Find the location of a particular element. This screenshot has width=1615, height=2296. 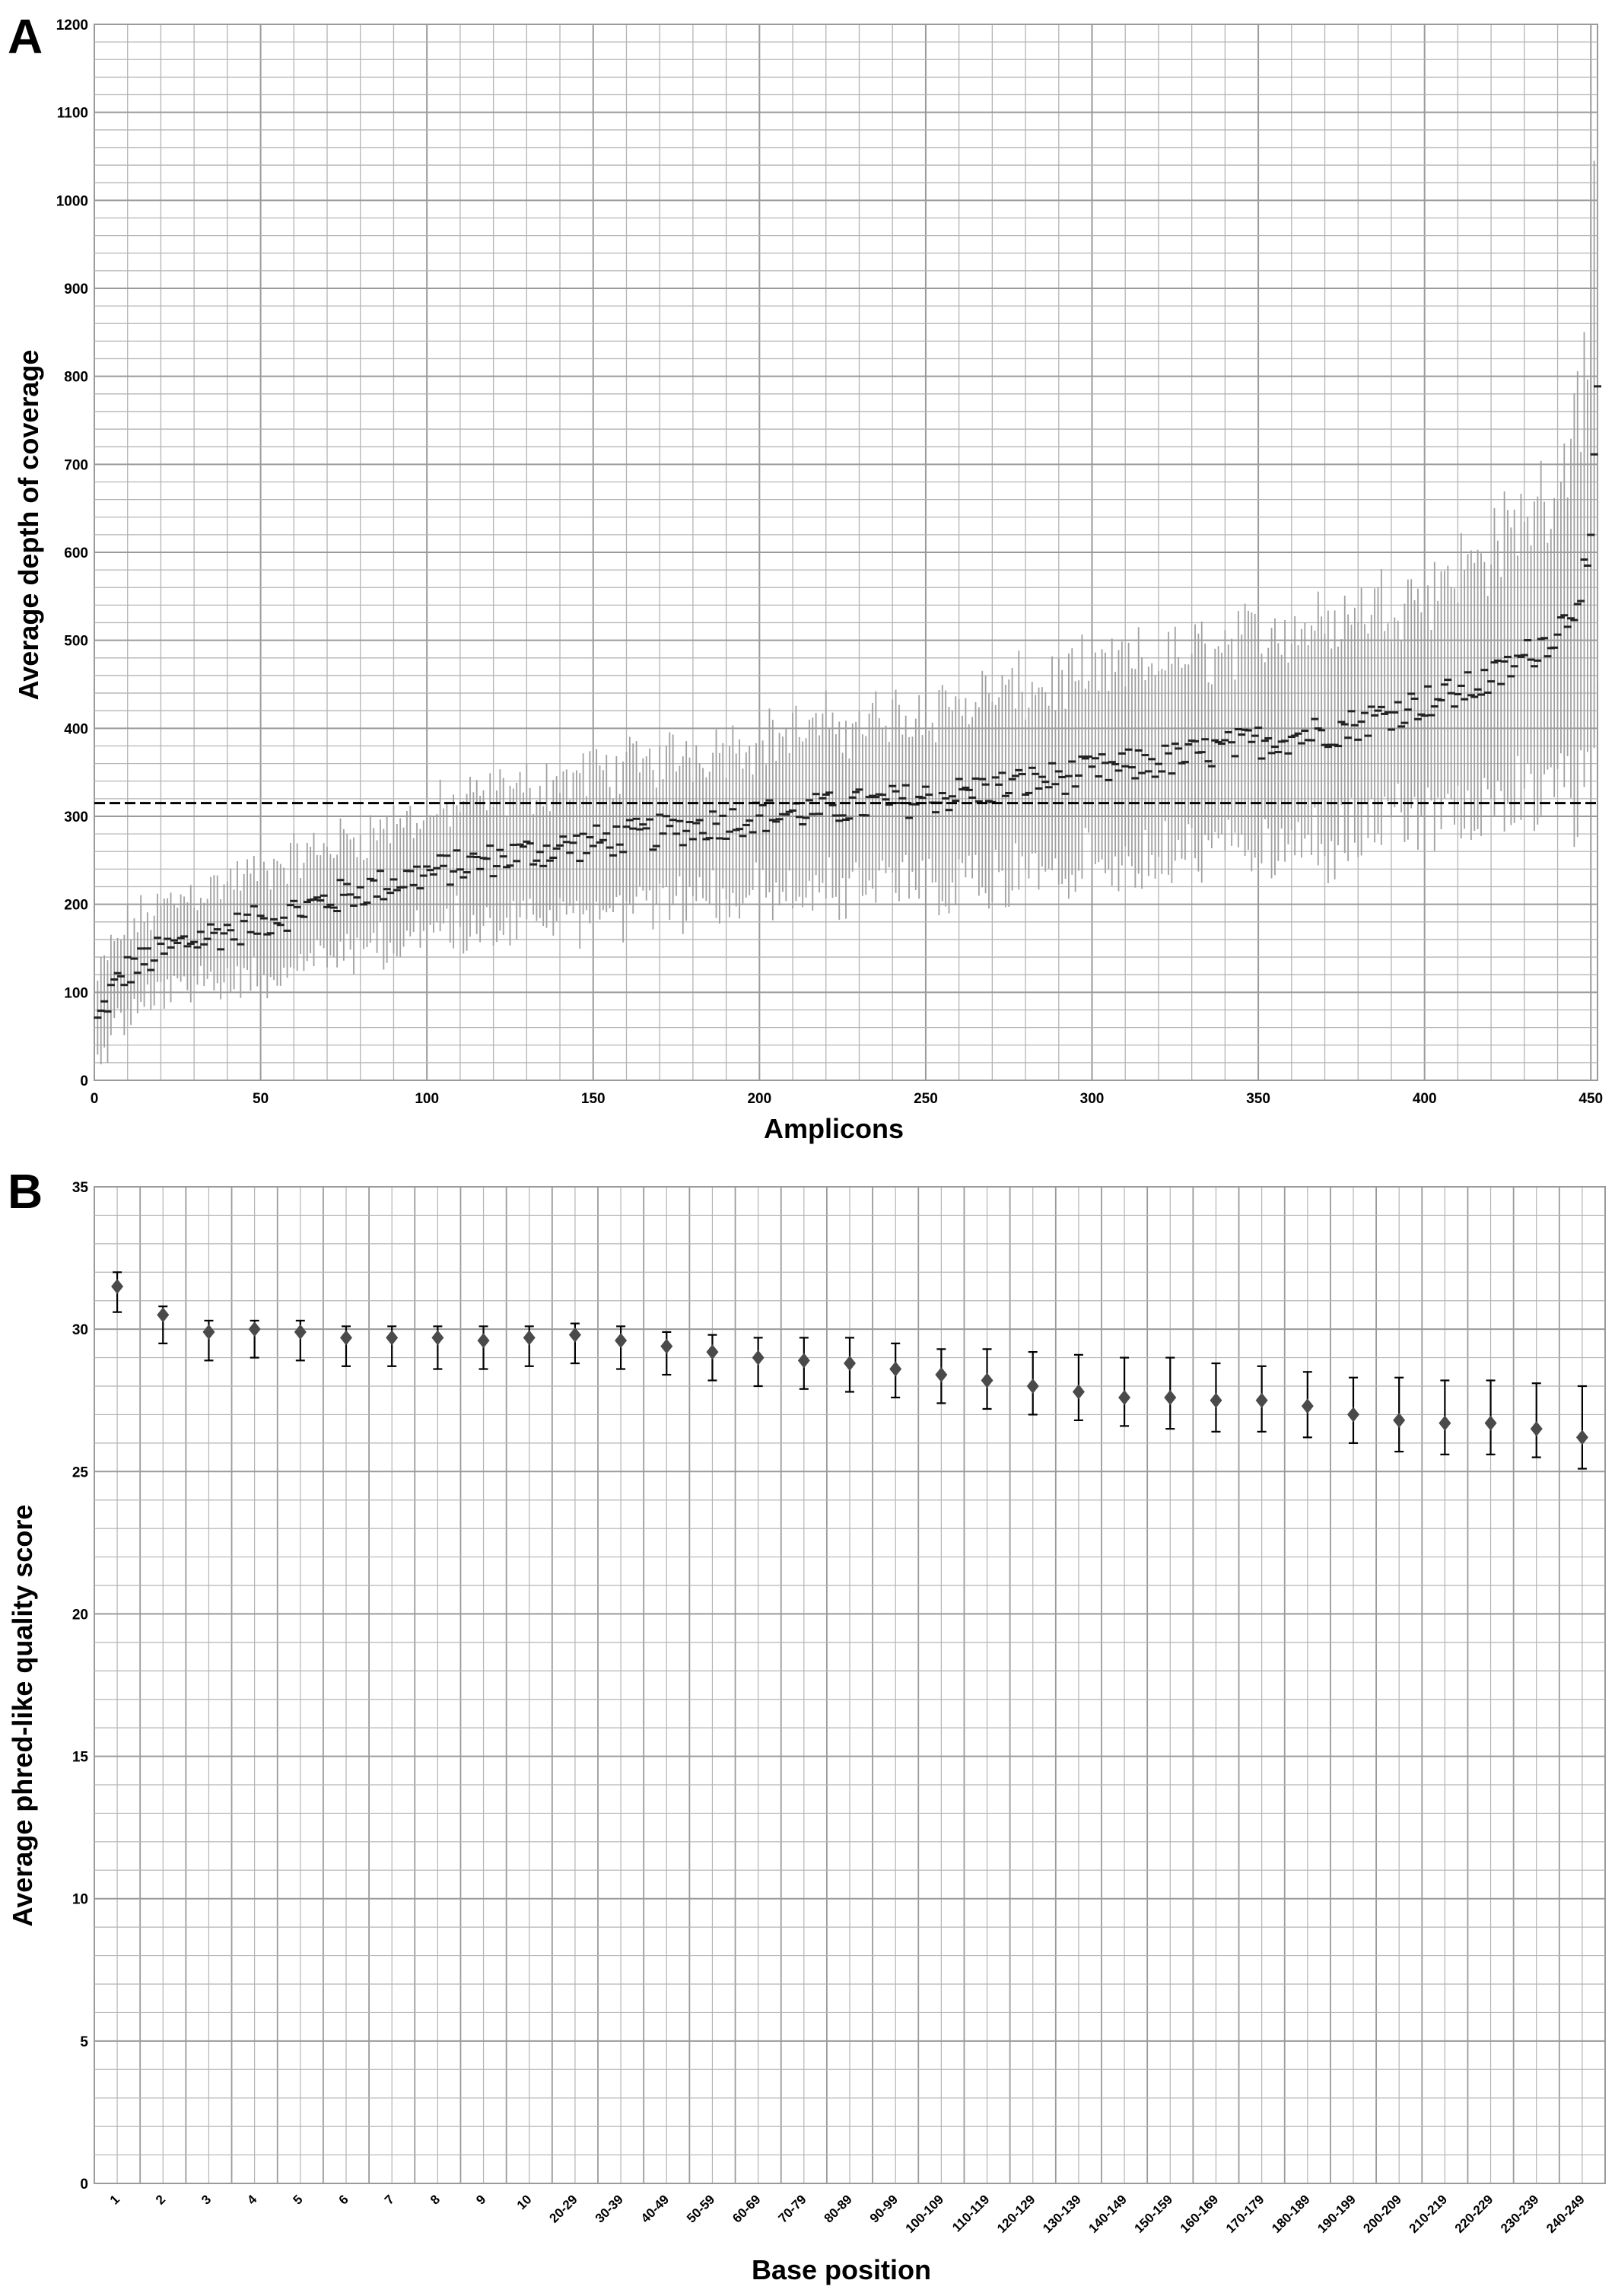

panel-a-x-tick-label: 0 is located at coordinates (95, 1099).